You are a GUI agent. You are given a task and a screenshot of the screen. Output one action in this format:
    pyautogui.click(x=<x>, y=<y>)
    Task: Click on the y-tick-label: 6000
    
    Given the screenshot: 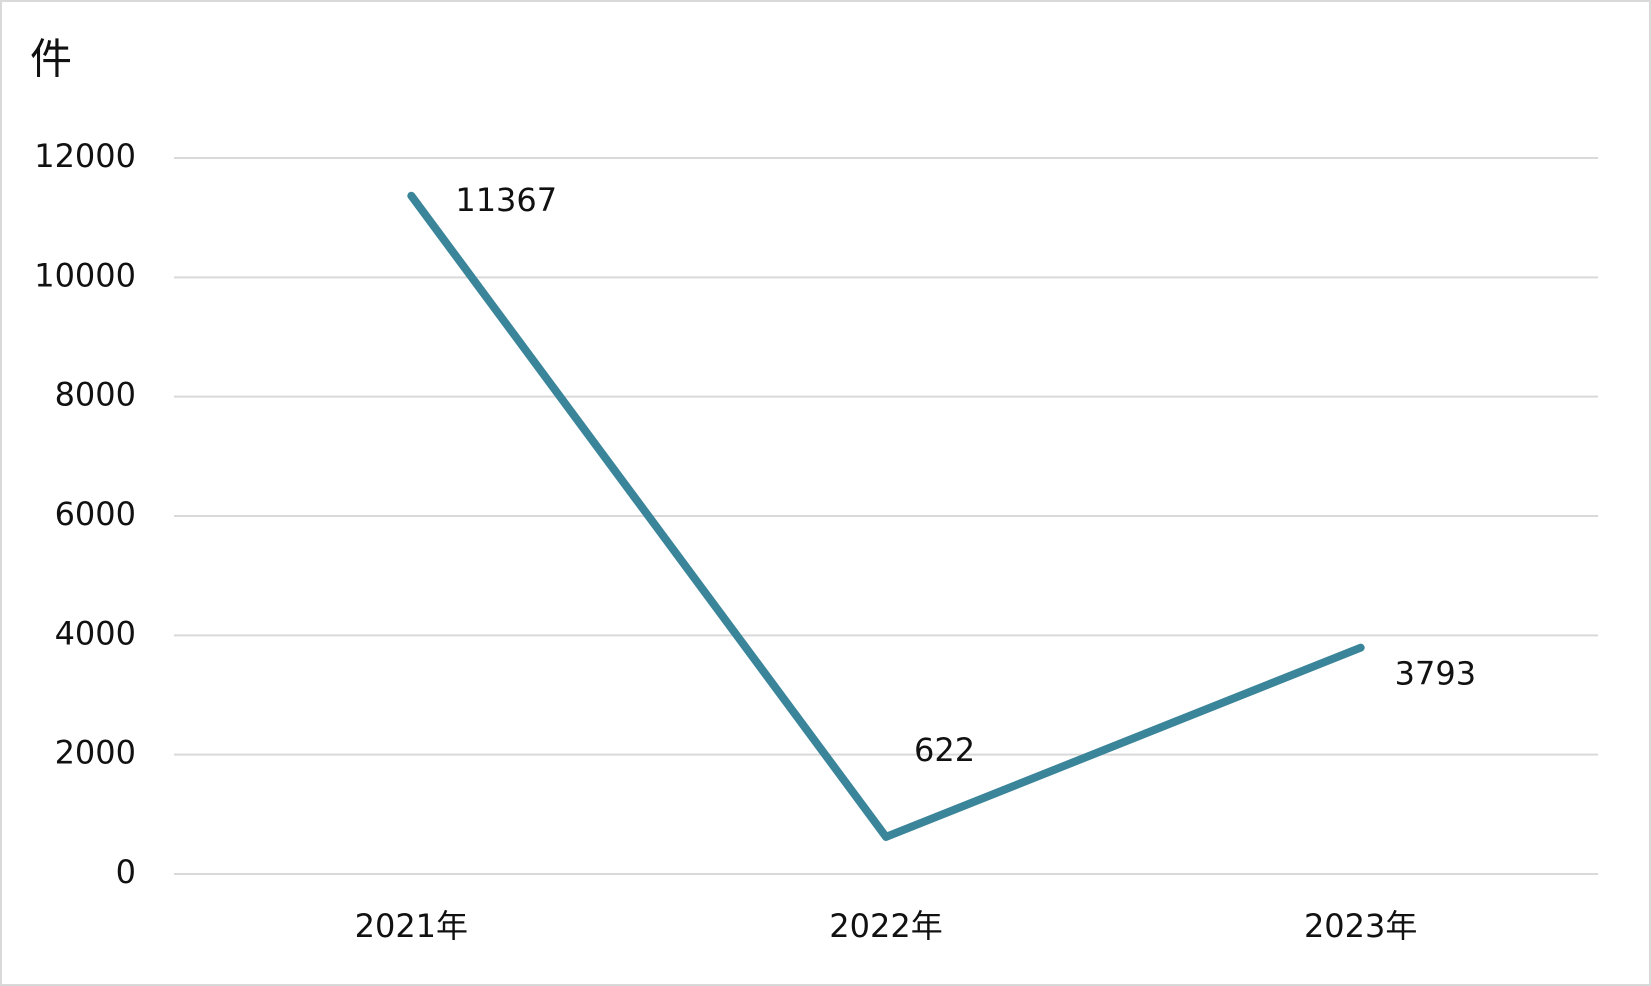 What is the action you would take?
    pyautogui.click(x=95, y=514)
    